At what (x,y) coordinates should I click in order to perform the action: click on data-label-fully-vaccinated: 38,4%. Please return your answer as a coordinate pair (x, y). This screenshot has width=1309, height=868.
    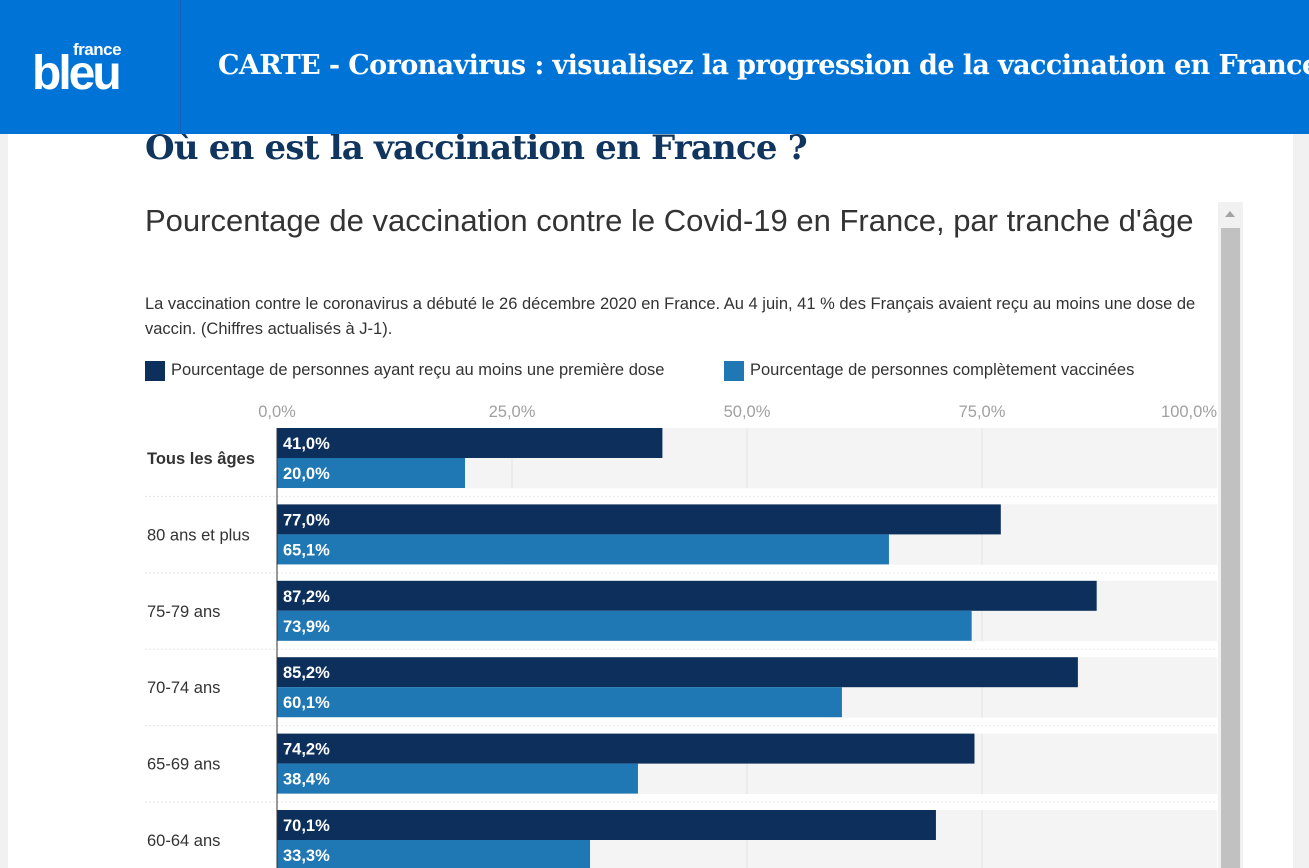
    Looking at the image, I should click on (306, 780).